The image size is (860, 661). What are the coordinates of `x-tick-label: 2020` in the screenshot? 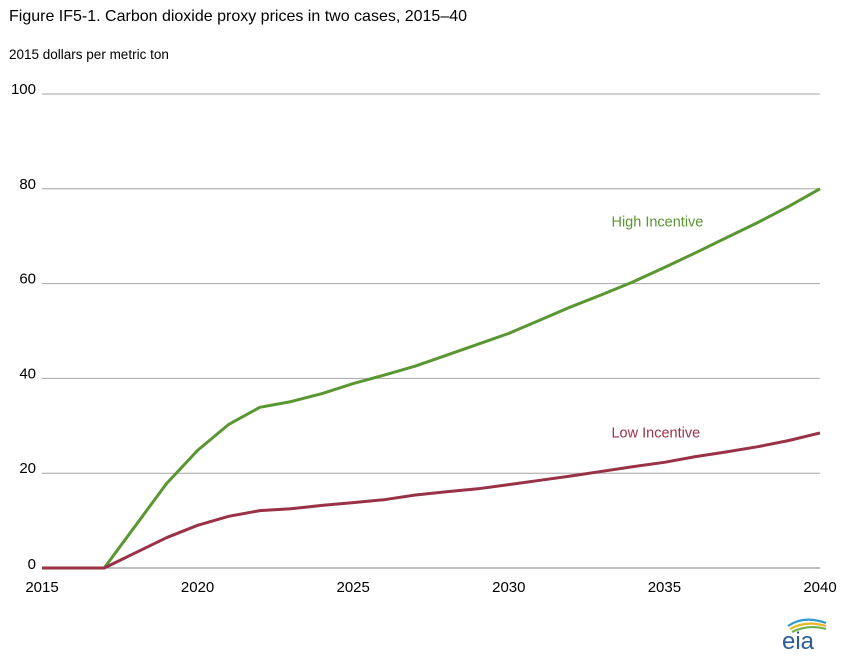 It's located at (197, 587).